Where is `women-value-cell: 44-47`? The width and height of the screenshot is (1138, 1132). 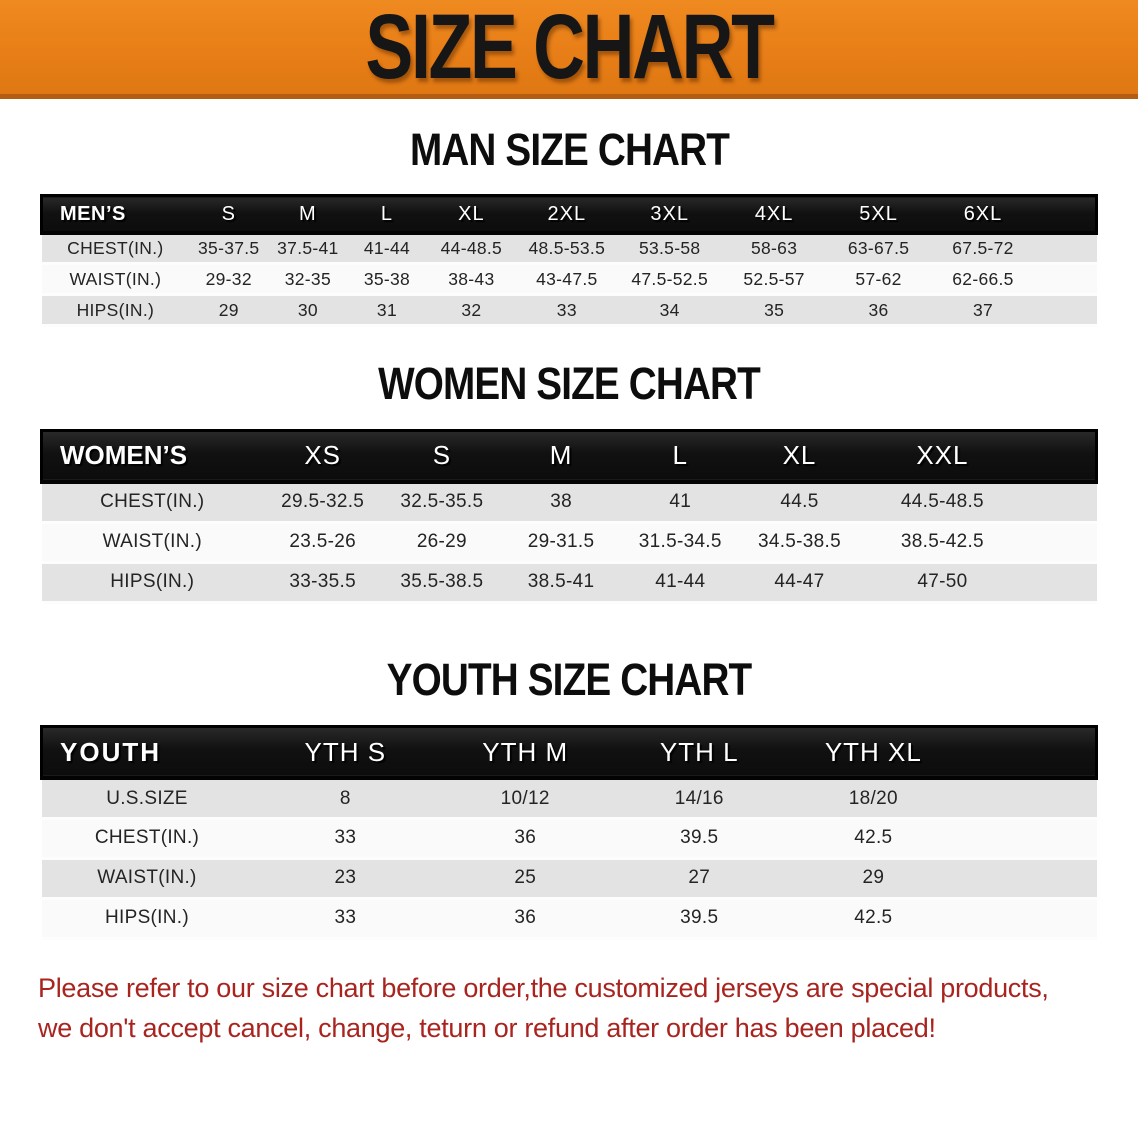 women-value-cell: 44-47 is located at coordinates (799, 583).